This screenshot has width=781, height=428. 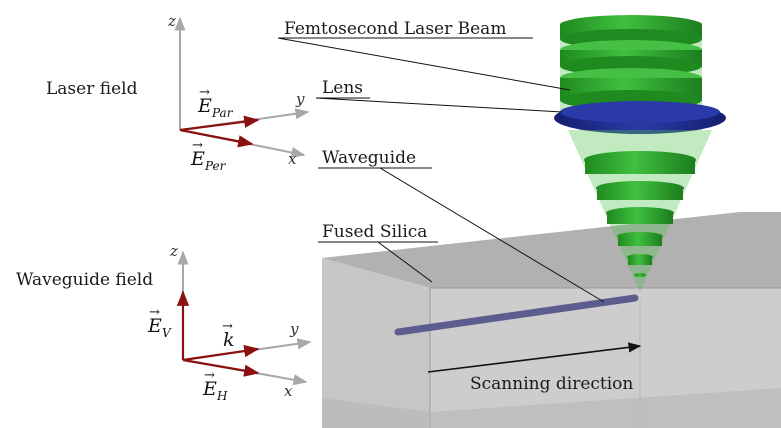 What do you see at coordinates (215, 102) in the screenshot?
I see `e-par-label: → E Par` at bounding box center [215, 102].